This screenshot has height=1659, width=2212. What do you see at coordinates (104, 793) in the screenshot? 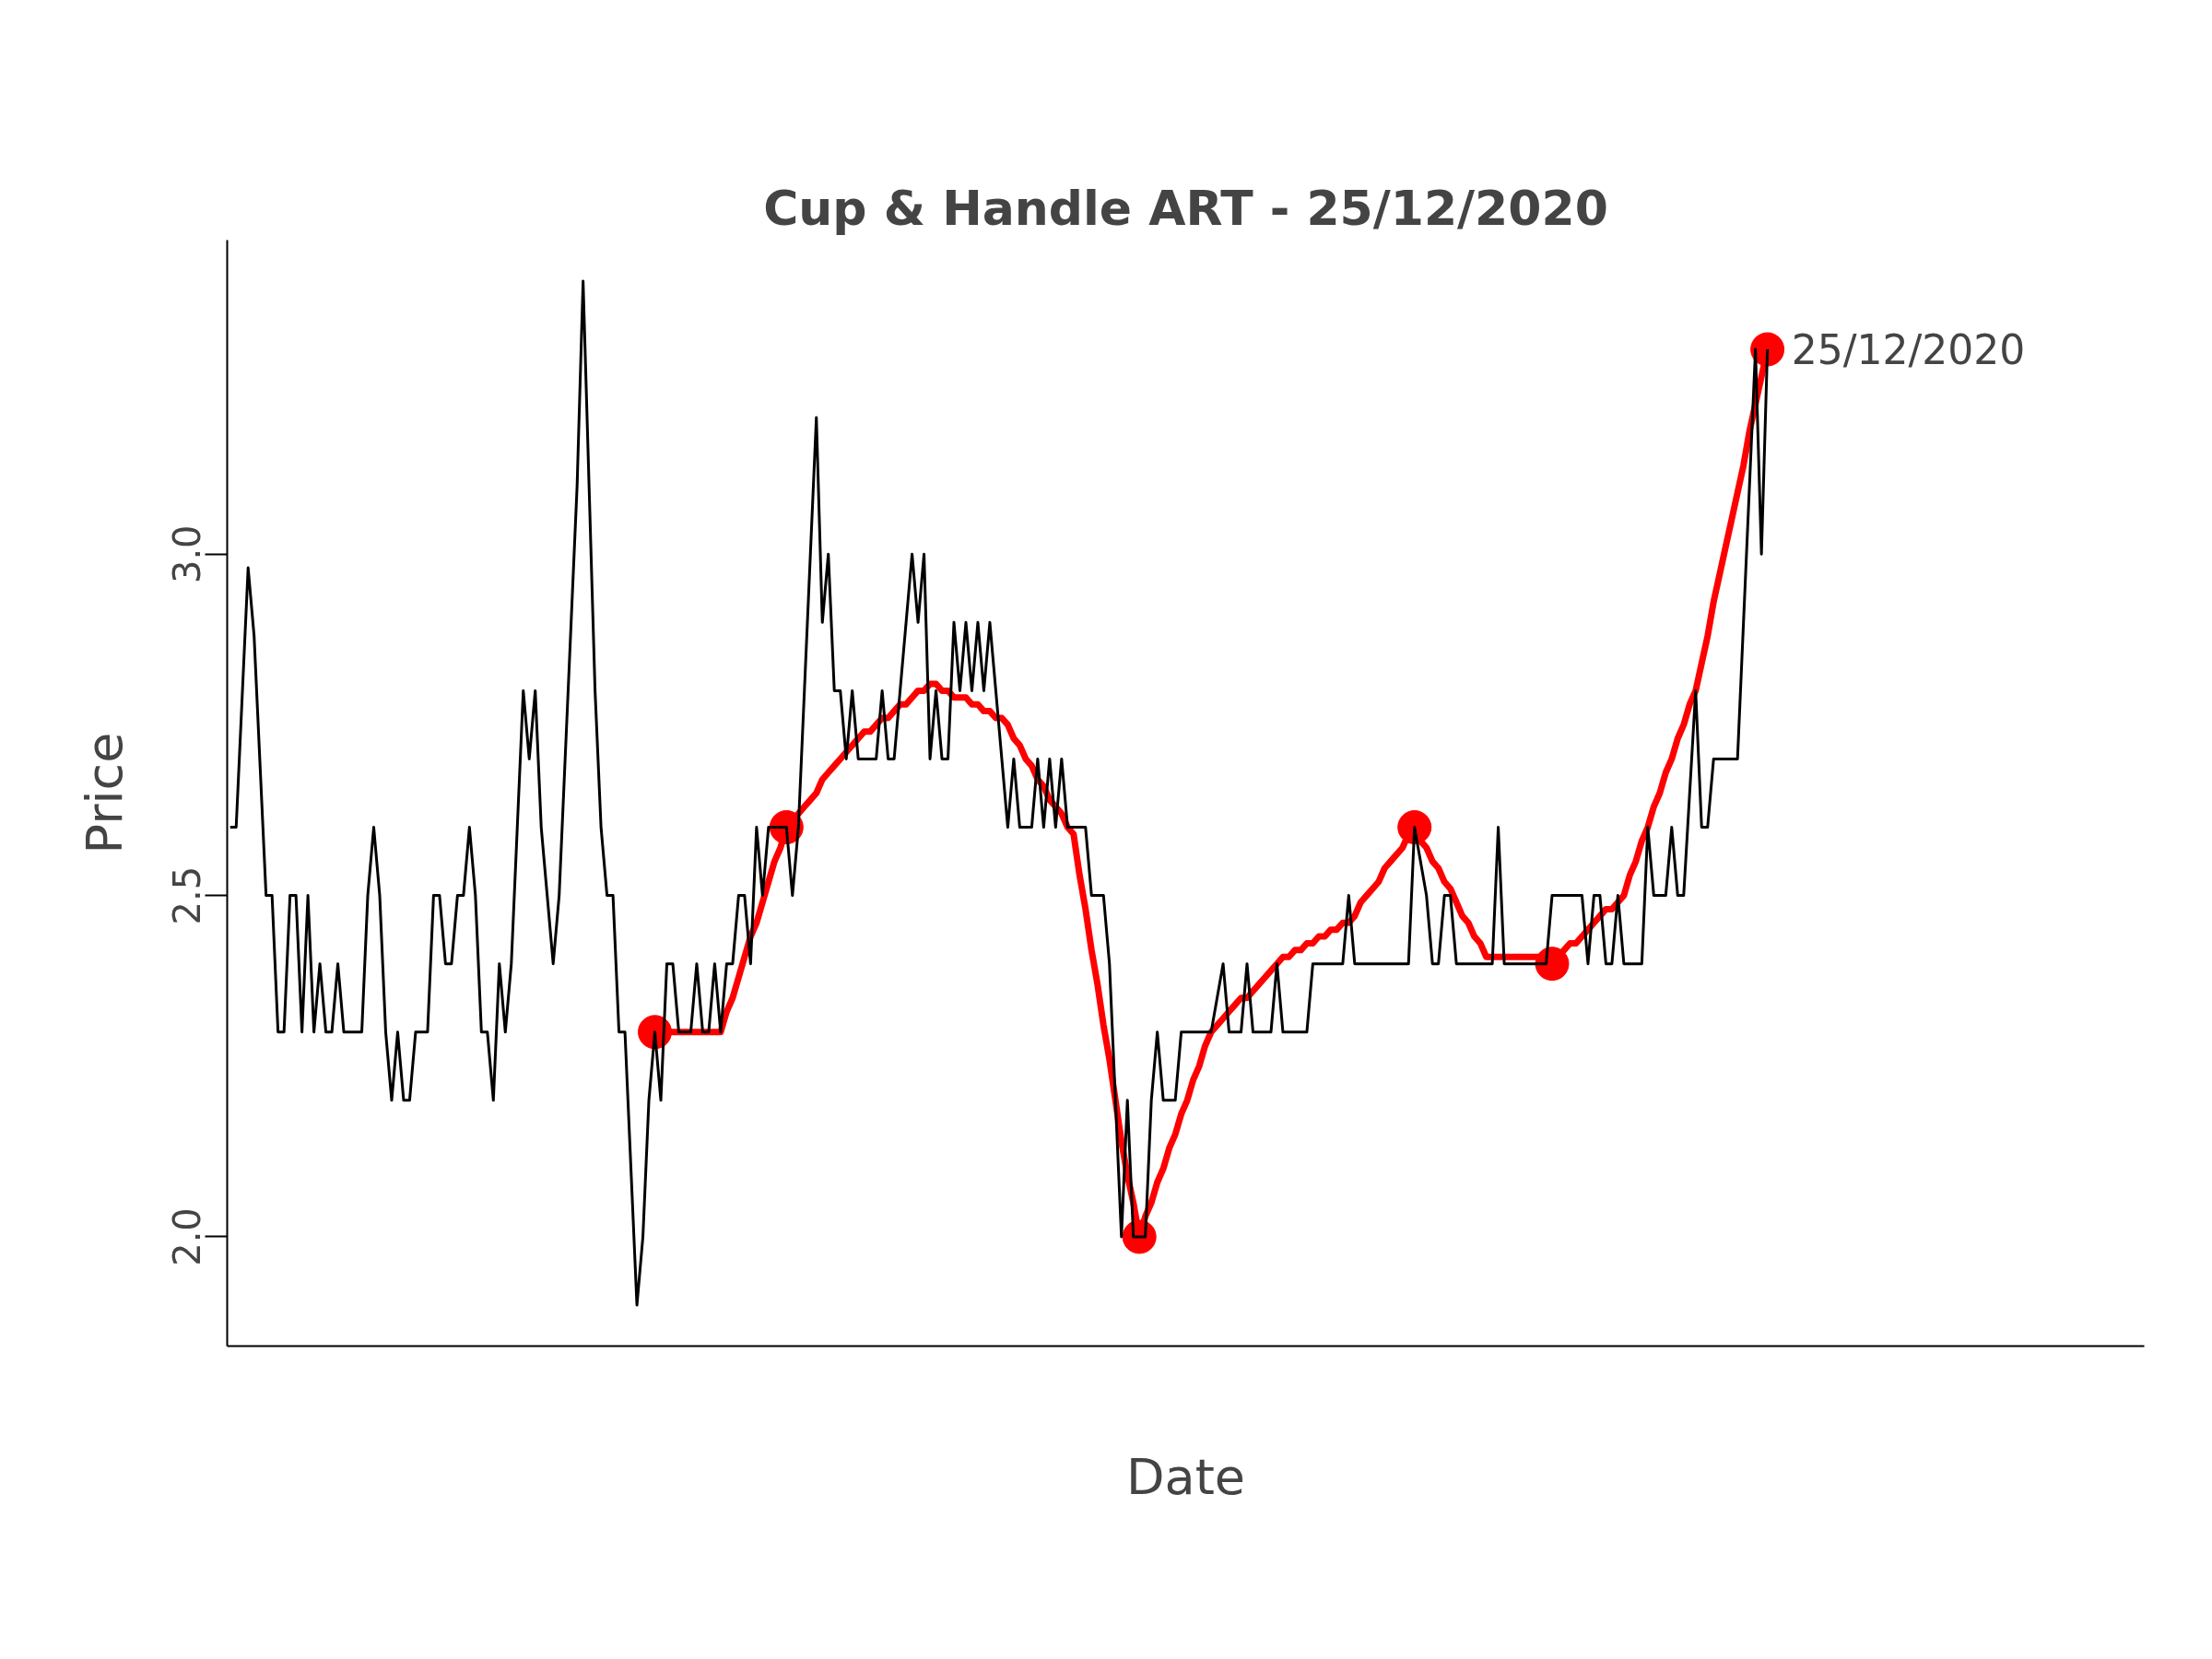
I see `y-axis-title: Price` at bounding box center [104, 793].